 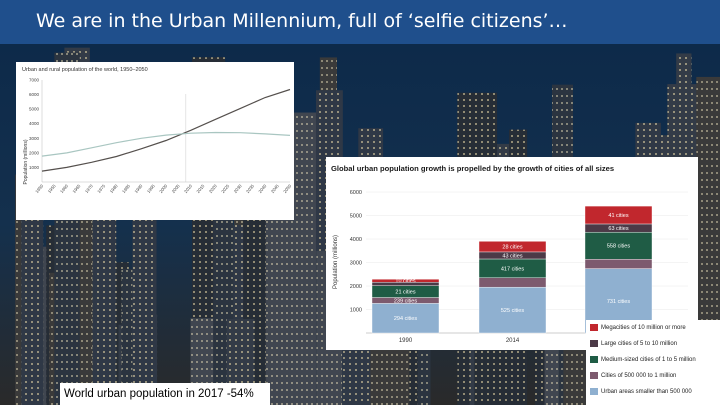 What do you see at coordinates (275, 188) in the screenshot?
I see `x-tick-label: 2045` at bounding box center [275, 188].